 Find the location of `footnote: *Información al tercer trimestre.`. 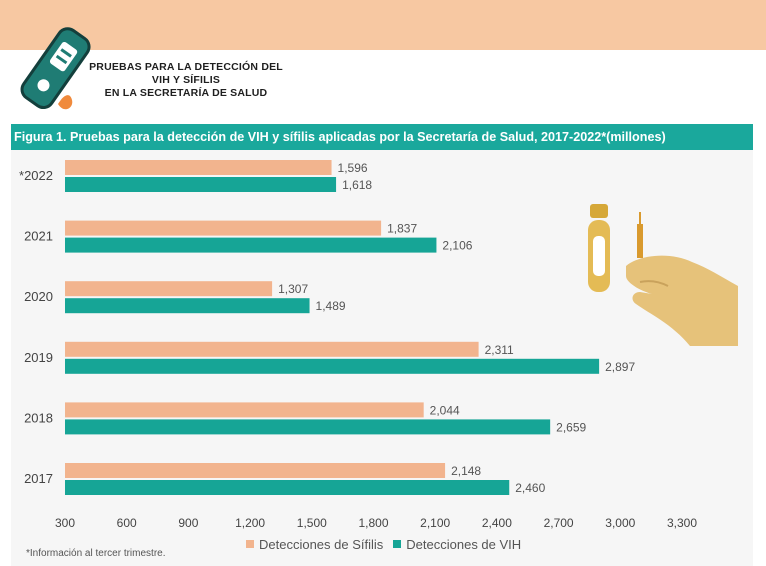

footnote: *Información al tercer trimestre. is located at coordinates (96, 553).